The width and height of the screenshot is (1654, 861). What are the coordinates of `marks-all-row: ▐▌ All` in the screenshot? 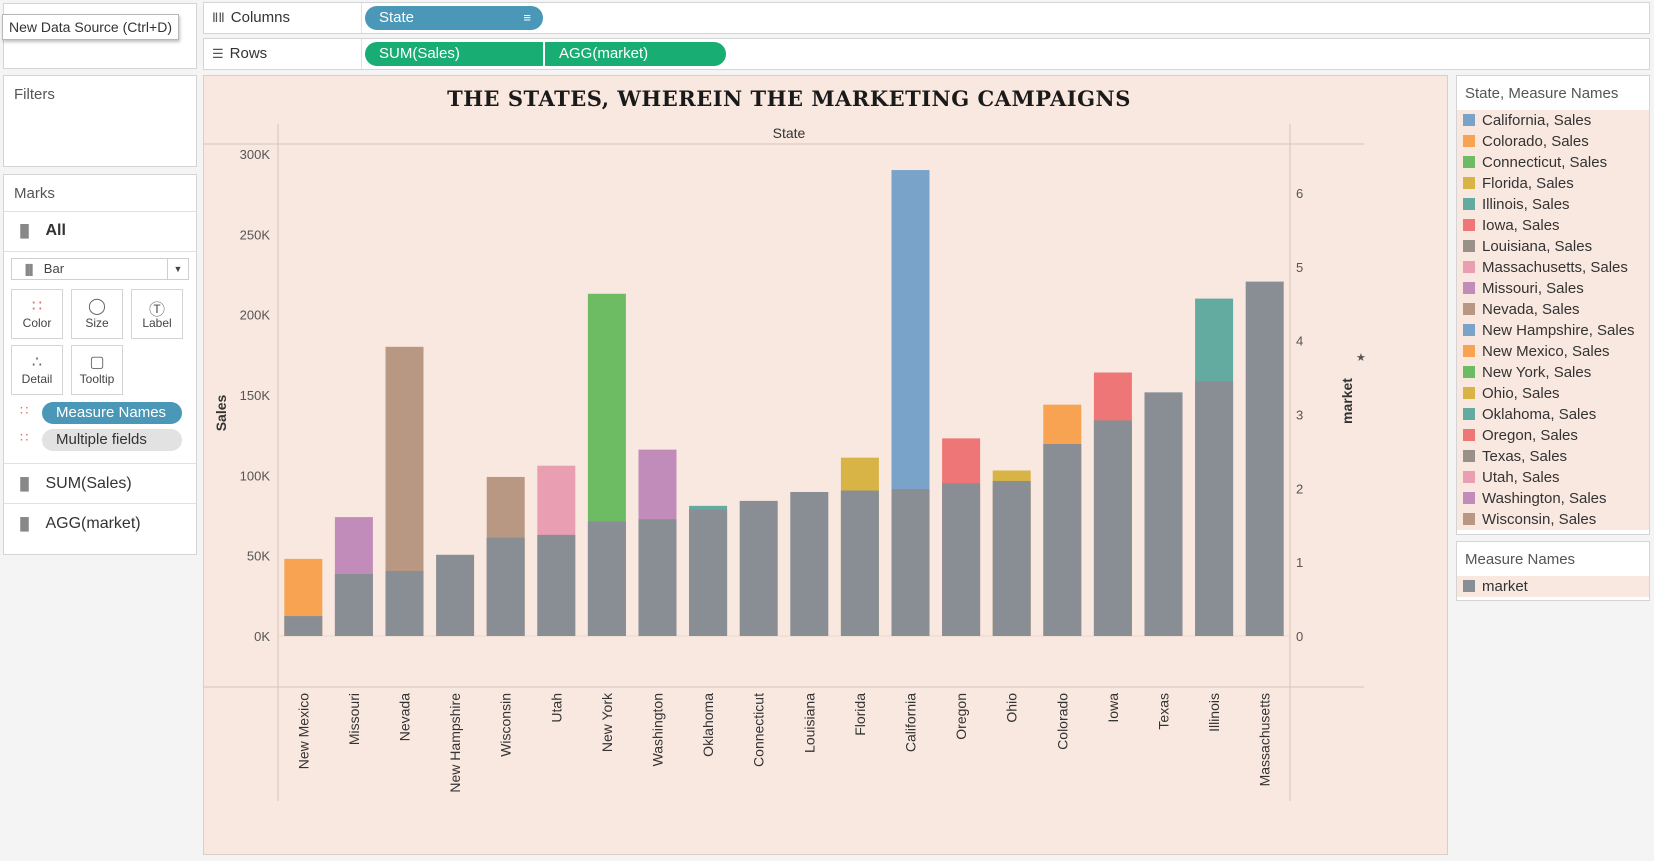 It's located at (100, 231).